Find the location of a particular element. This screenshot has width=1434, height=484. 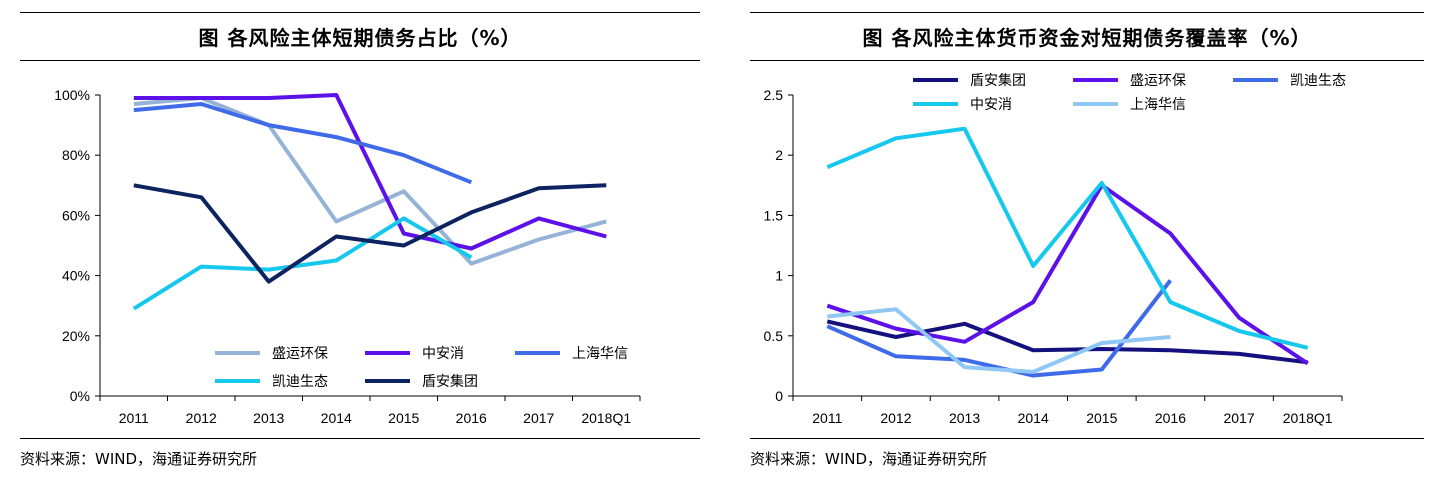

y-tick-label: 1 is located at coordinates (779, 276).